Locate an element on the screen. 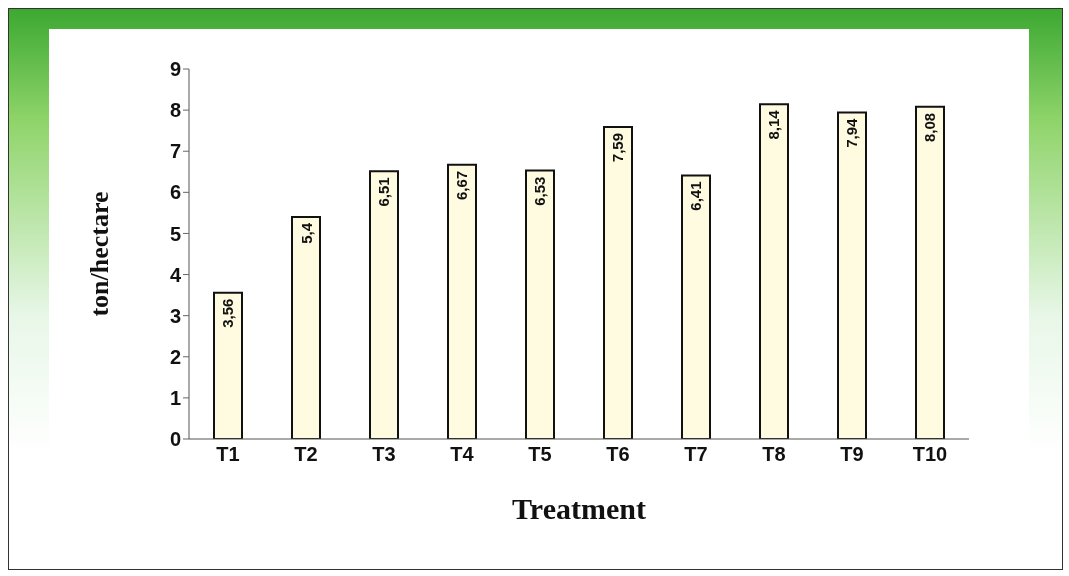  x-tick-label: T7 is located at coordinates (696, 454).